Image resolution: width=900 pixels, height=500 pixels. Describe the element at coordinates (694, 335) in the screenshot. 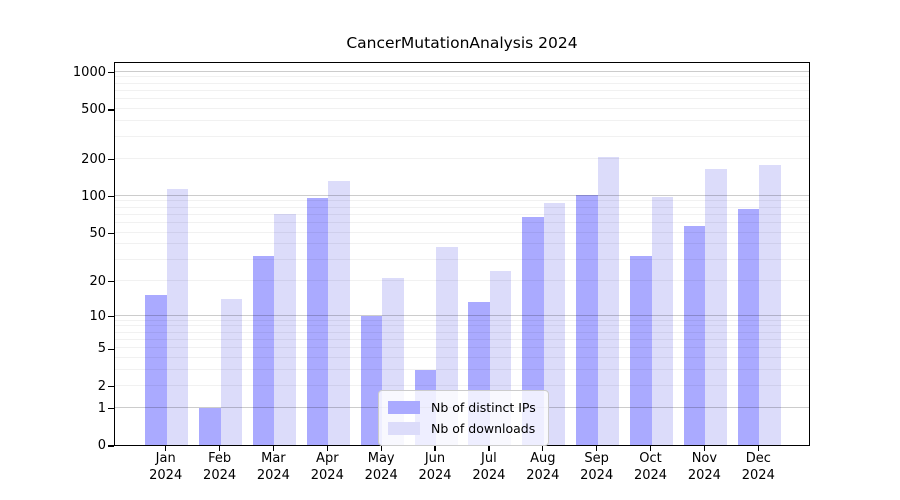

I see `bar-distinct-ips-nov` at that location.